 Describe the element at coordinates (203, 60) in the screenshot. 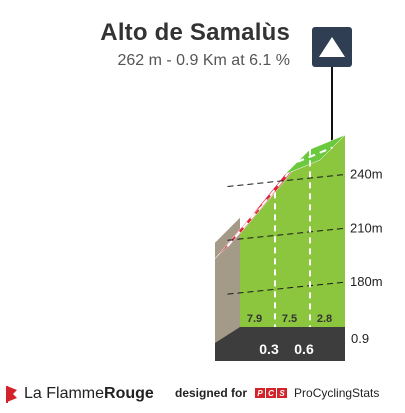

I see `climb-stats: 262 m - 0.9 Km at 6.1 %` at that location.